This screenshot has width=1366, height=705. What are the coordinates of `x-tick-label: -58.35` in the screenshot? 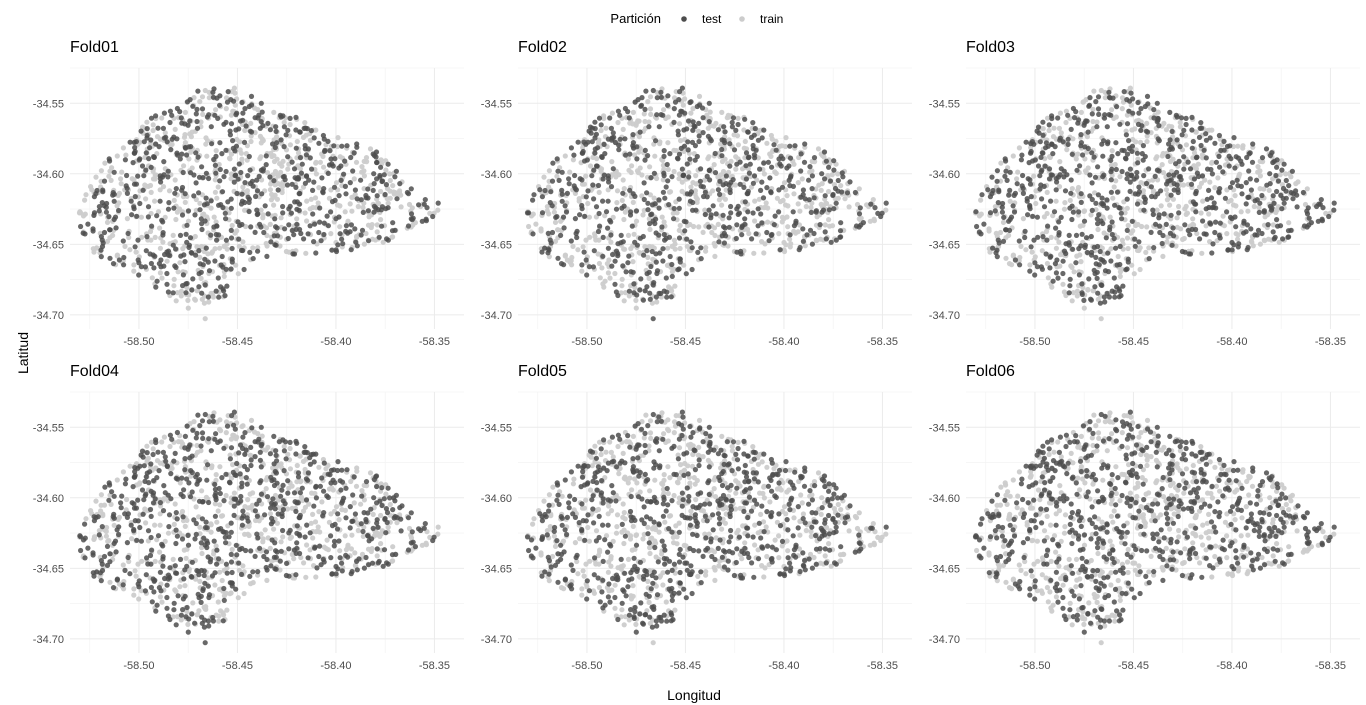 It's located at (434, 666).